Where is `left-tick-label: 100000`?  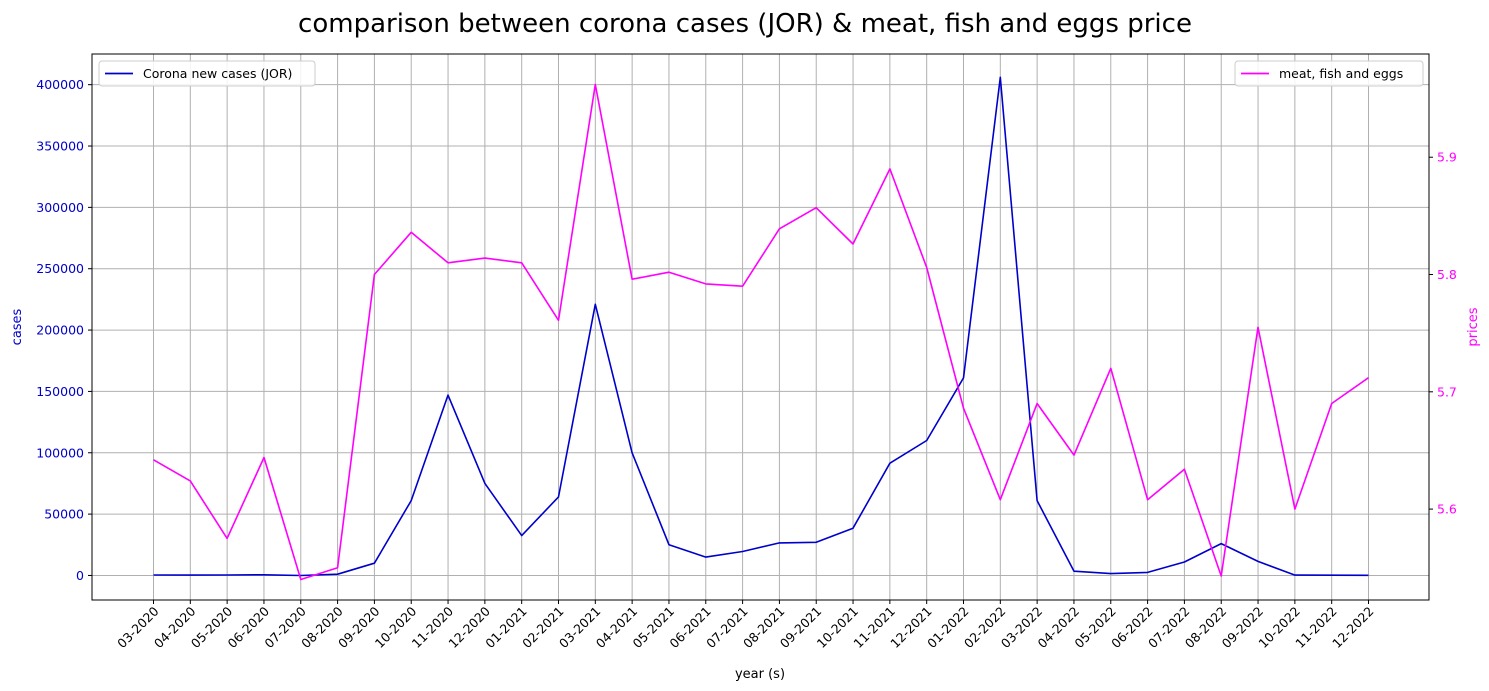 left-tick-label: 100000 is located at coordinates (60, 452).